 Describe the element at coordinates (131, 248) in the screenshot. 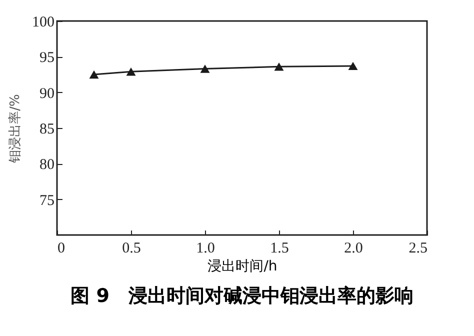

I see `x-tick-label: 0.5` at that location.